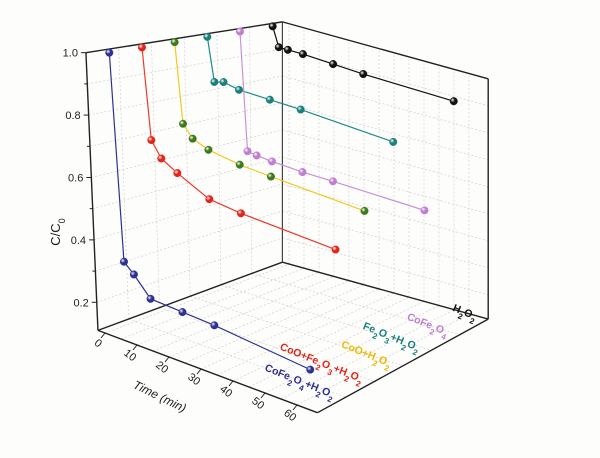  Describe the element at coordinates (391, 338) in the screenshot. I see `series-label: Fe2O3+H2O2` at that location.